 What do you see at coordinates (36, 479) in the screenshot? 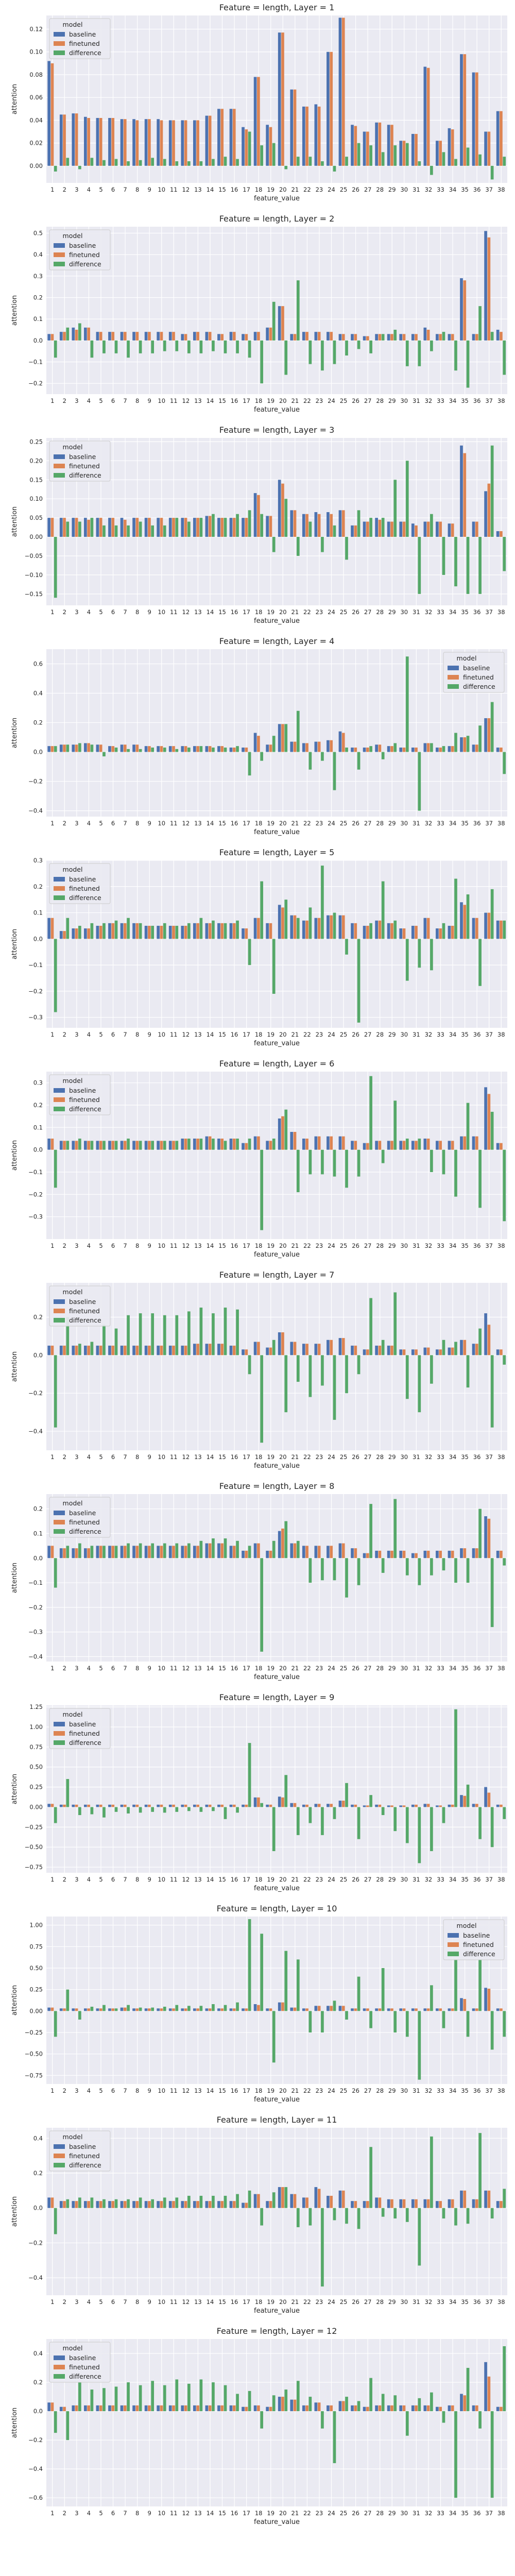
I see `y-tick-label: 0.15` at bounding box center [36, 479].